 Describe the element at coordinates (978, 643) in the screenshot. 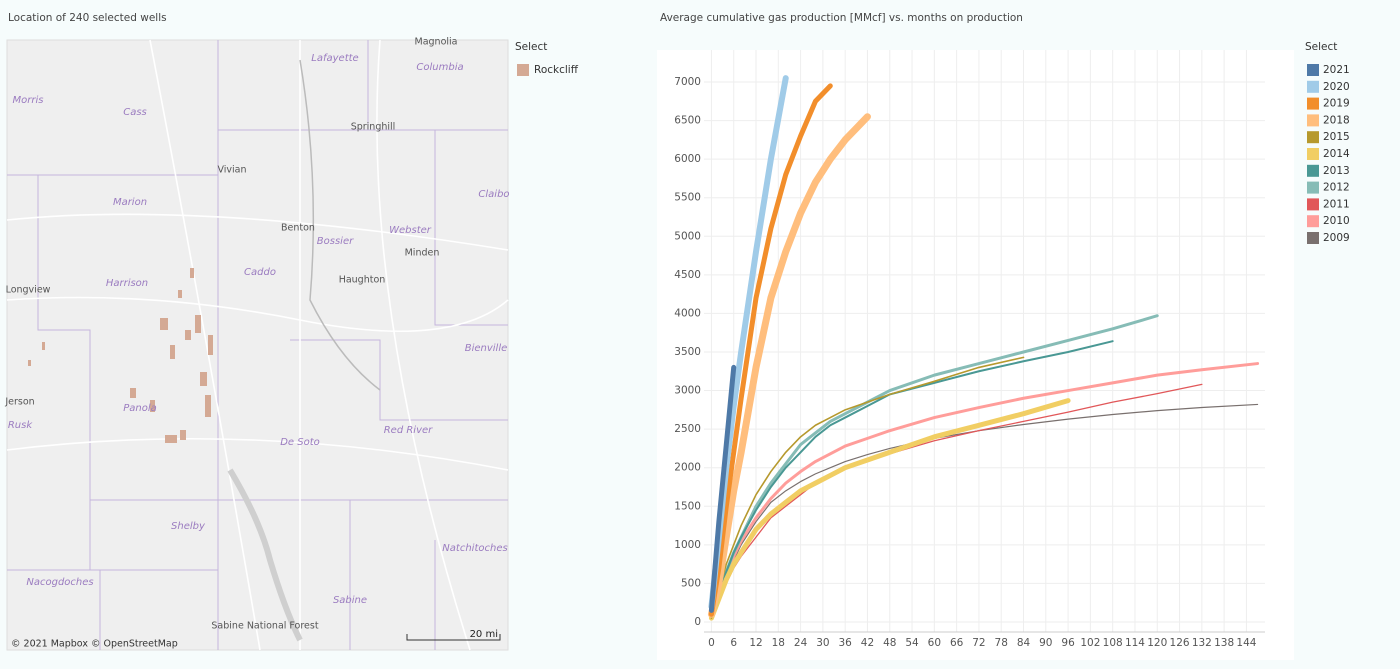

I see `x-tick-label: 72` at that location.